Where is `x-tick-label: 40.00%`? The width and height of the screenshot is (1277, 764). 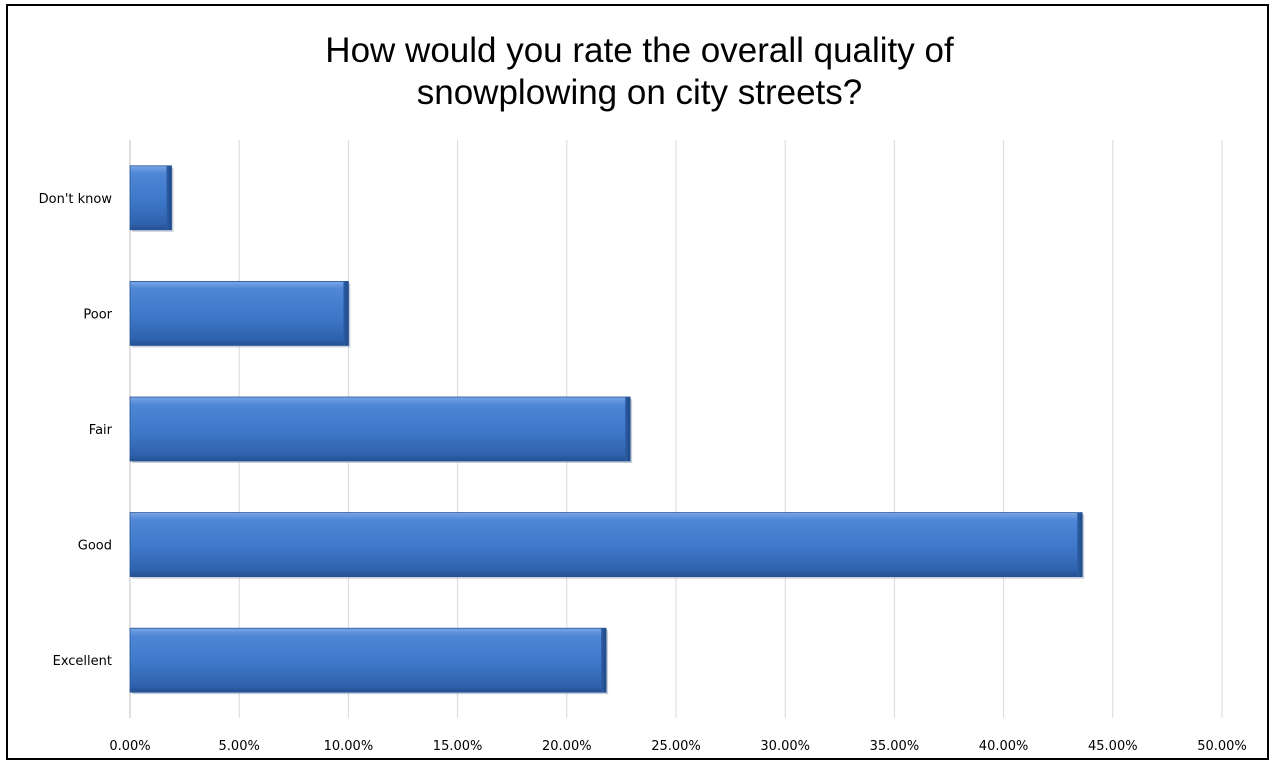
x-tick-label: 40.00% is located at coordinates (1004, 746).